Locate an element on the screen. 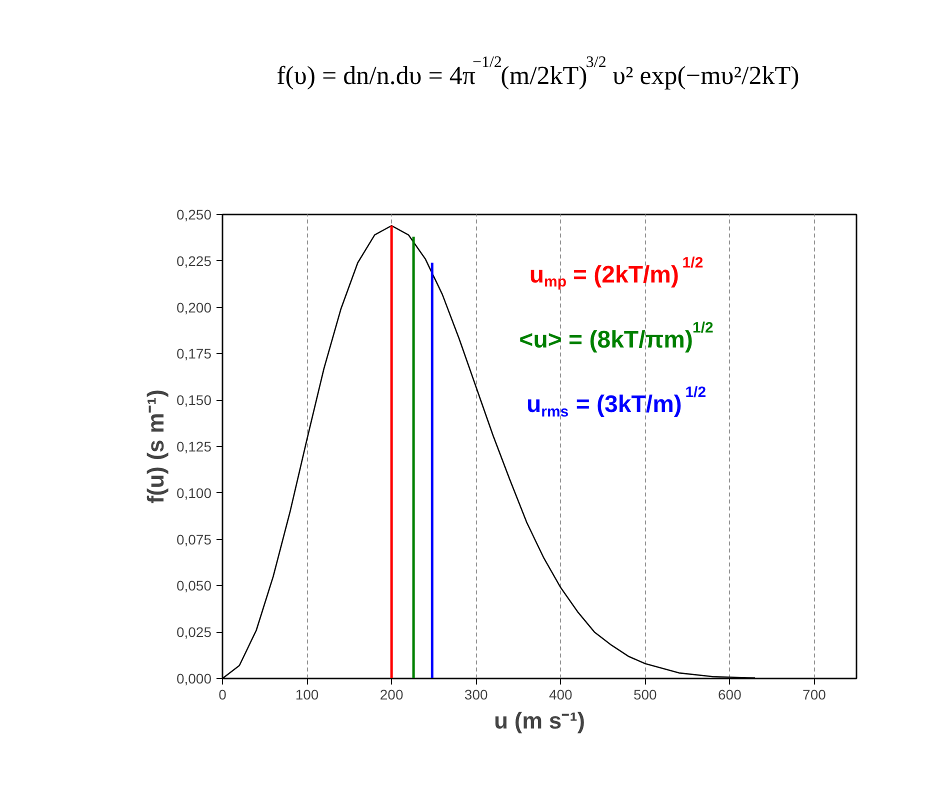 This screenshot has width=951, height=794. x-tick-label: 300 is located at coordinates (476, 694).